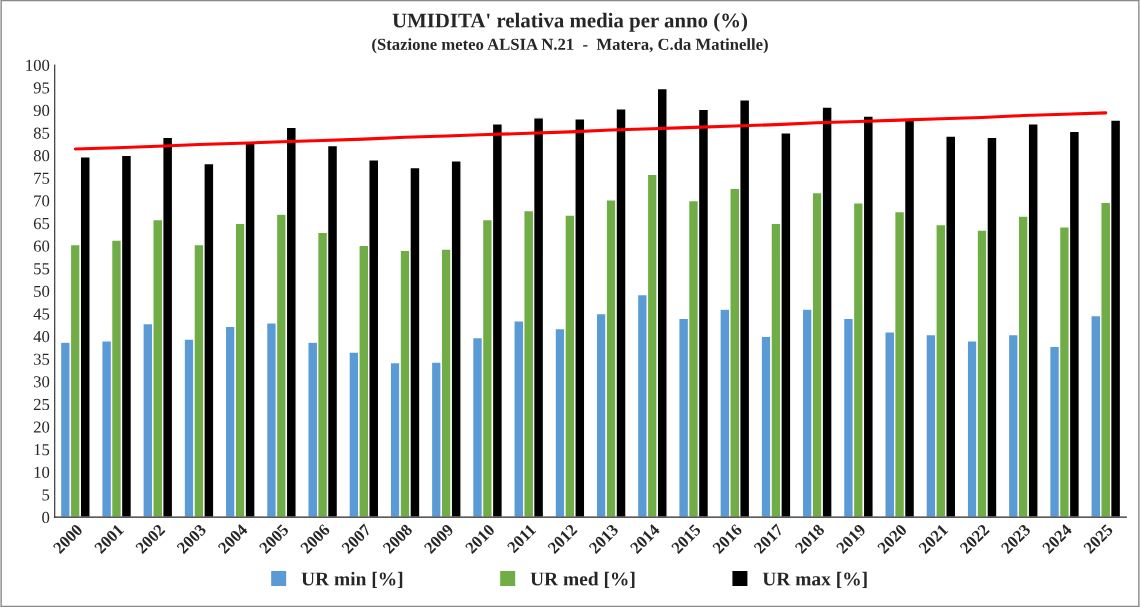 Image resolution: width=1140 pixels, height=607 pixels. I want to click on y-tick-label: 80, so click(41, 156).